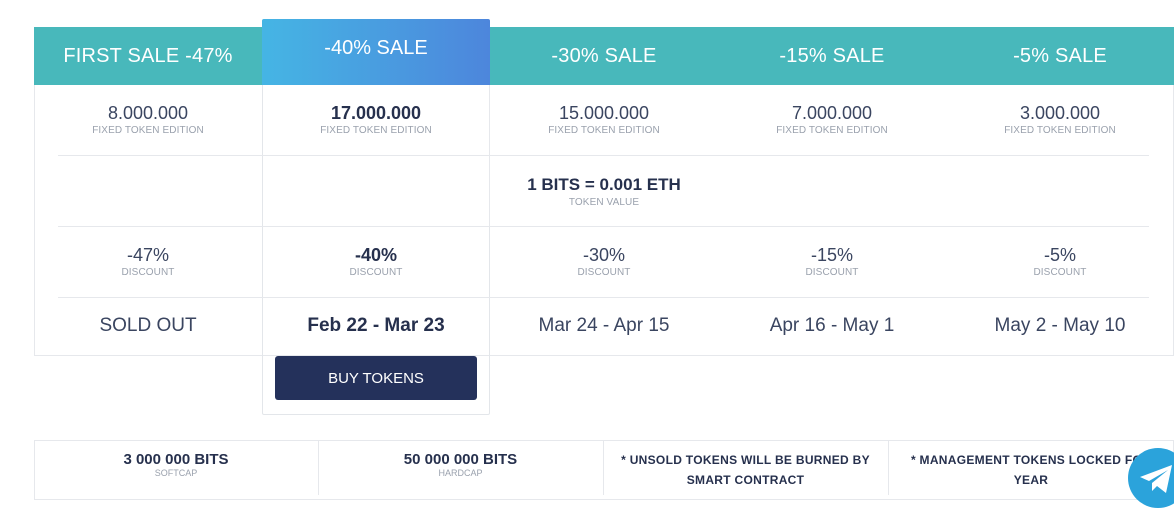 This screenshot has width=1174, height=512. Describe the element at coordinates (832, 113) in the screenshot. I see `tokens-amount: 7.000.000` at that location.